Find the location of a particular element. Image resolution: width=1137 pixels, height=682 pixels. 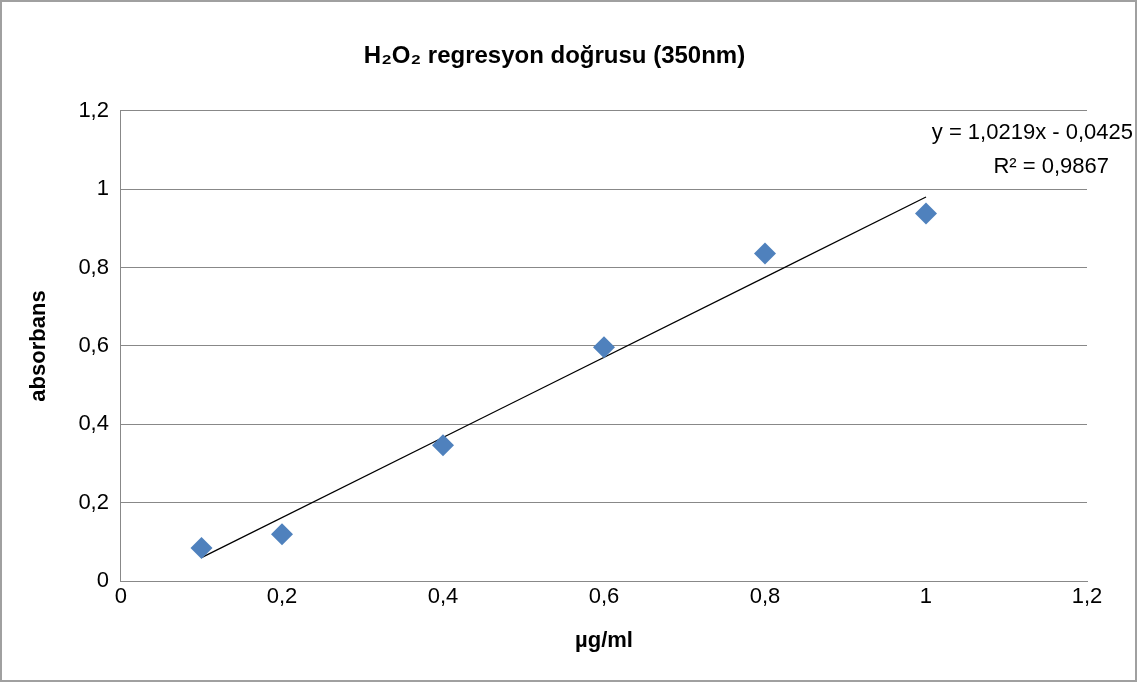

x-tick-label: 1 is located at coordinates (926, 596).